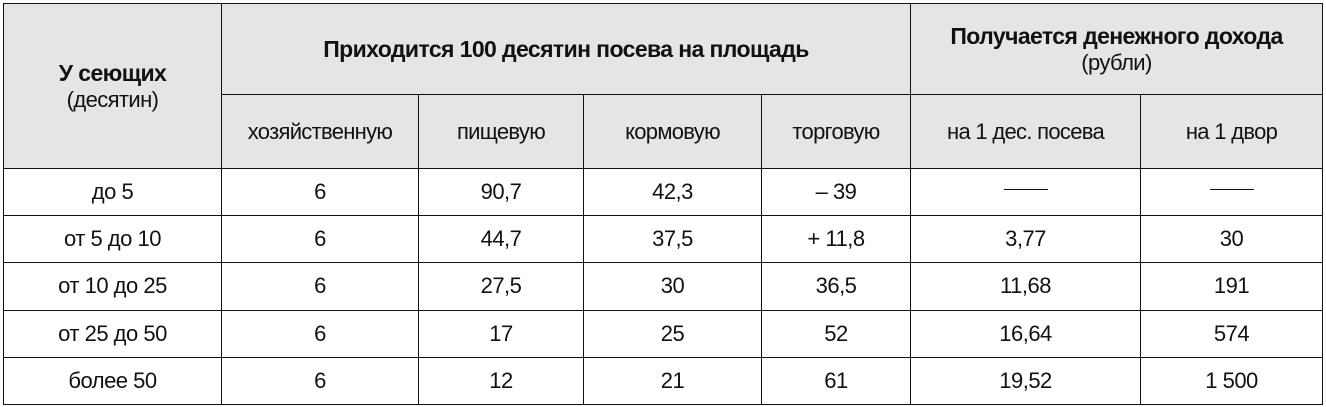 Image resolution: width=1326 pixels, height=407 pixels. I want to click on column-header: на 1 дес. посева, so click(1026, 131).